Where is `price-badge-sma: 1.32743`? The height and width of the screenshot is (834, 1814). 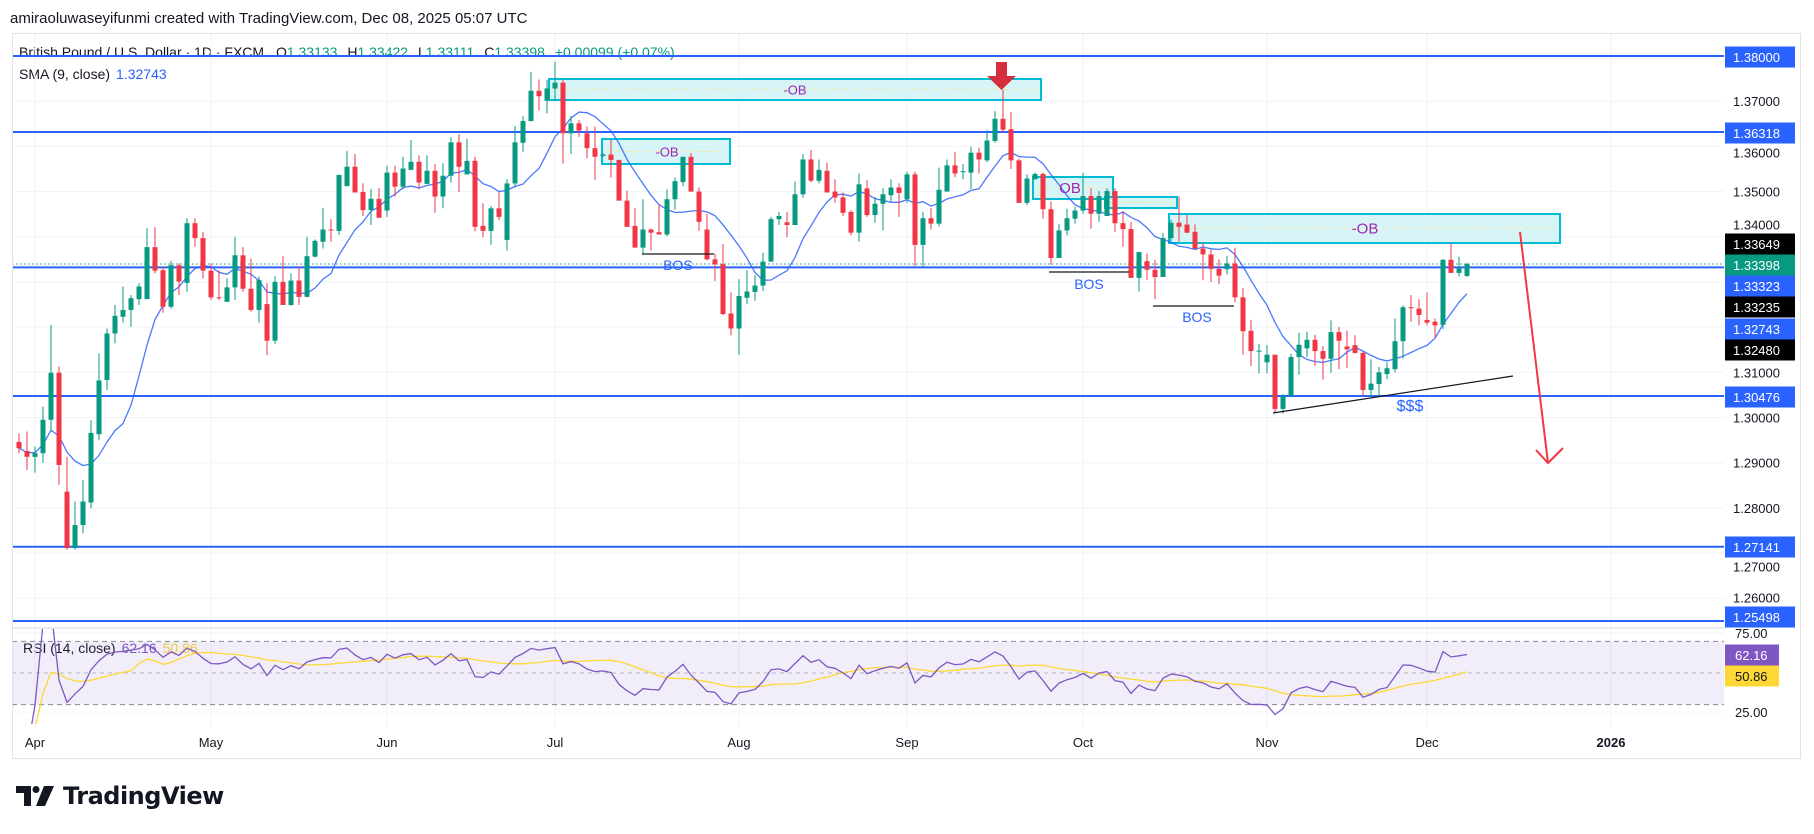 price-badge-sma: 1.32743 is located at coordinates (1760, 329).